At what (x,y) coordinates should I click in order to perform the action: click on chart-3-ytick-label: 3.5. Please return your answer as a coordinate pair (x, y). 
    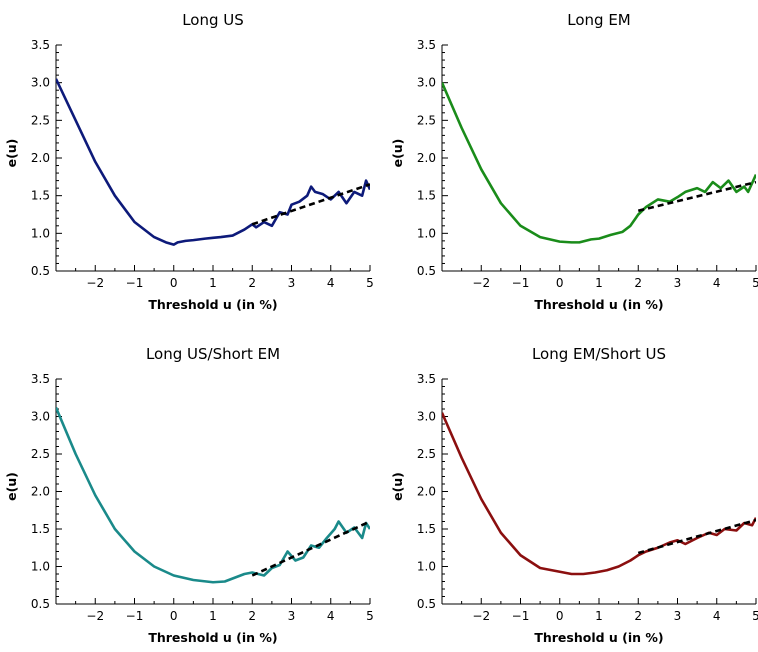
    Looking at the image, I should click on (40, 379).